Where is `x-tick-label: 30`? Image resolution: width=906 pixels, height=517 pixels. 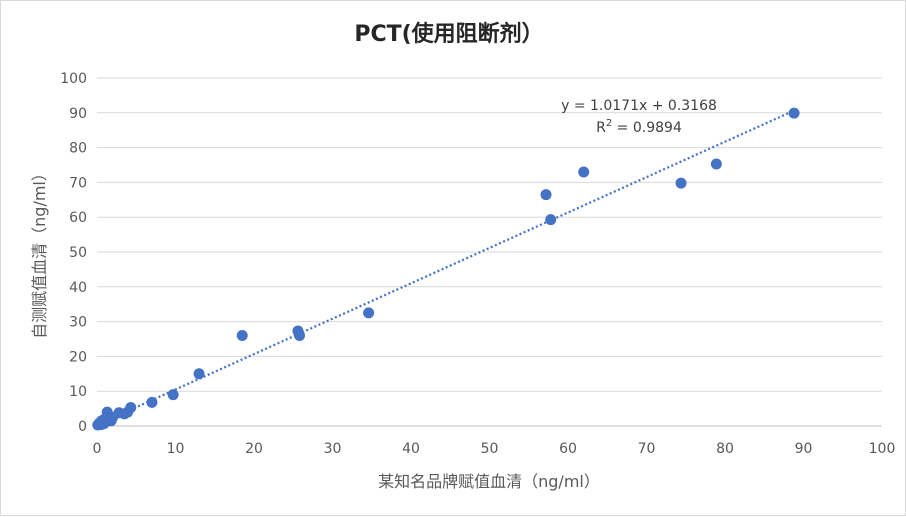
x-tick-label: 30 is located at coordinates (333, 449).